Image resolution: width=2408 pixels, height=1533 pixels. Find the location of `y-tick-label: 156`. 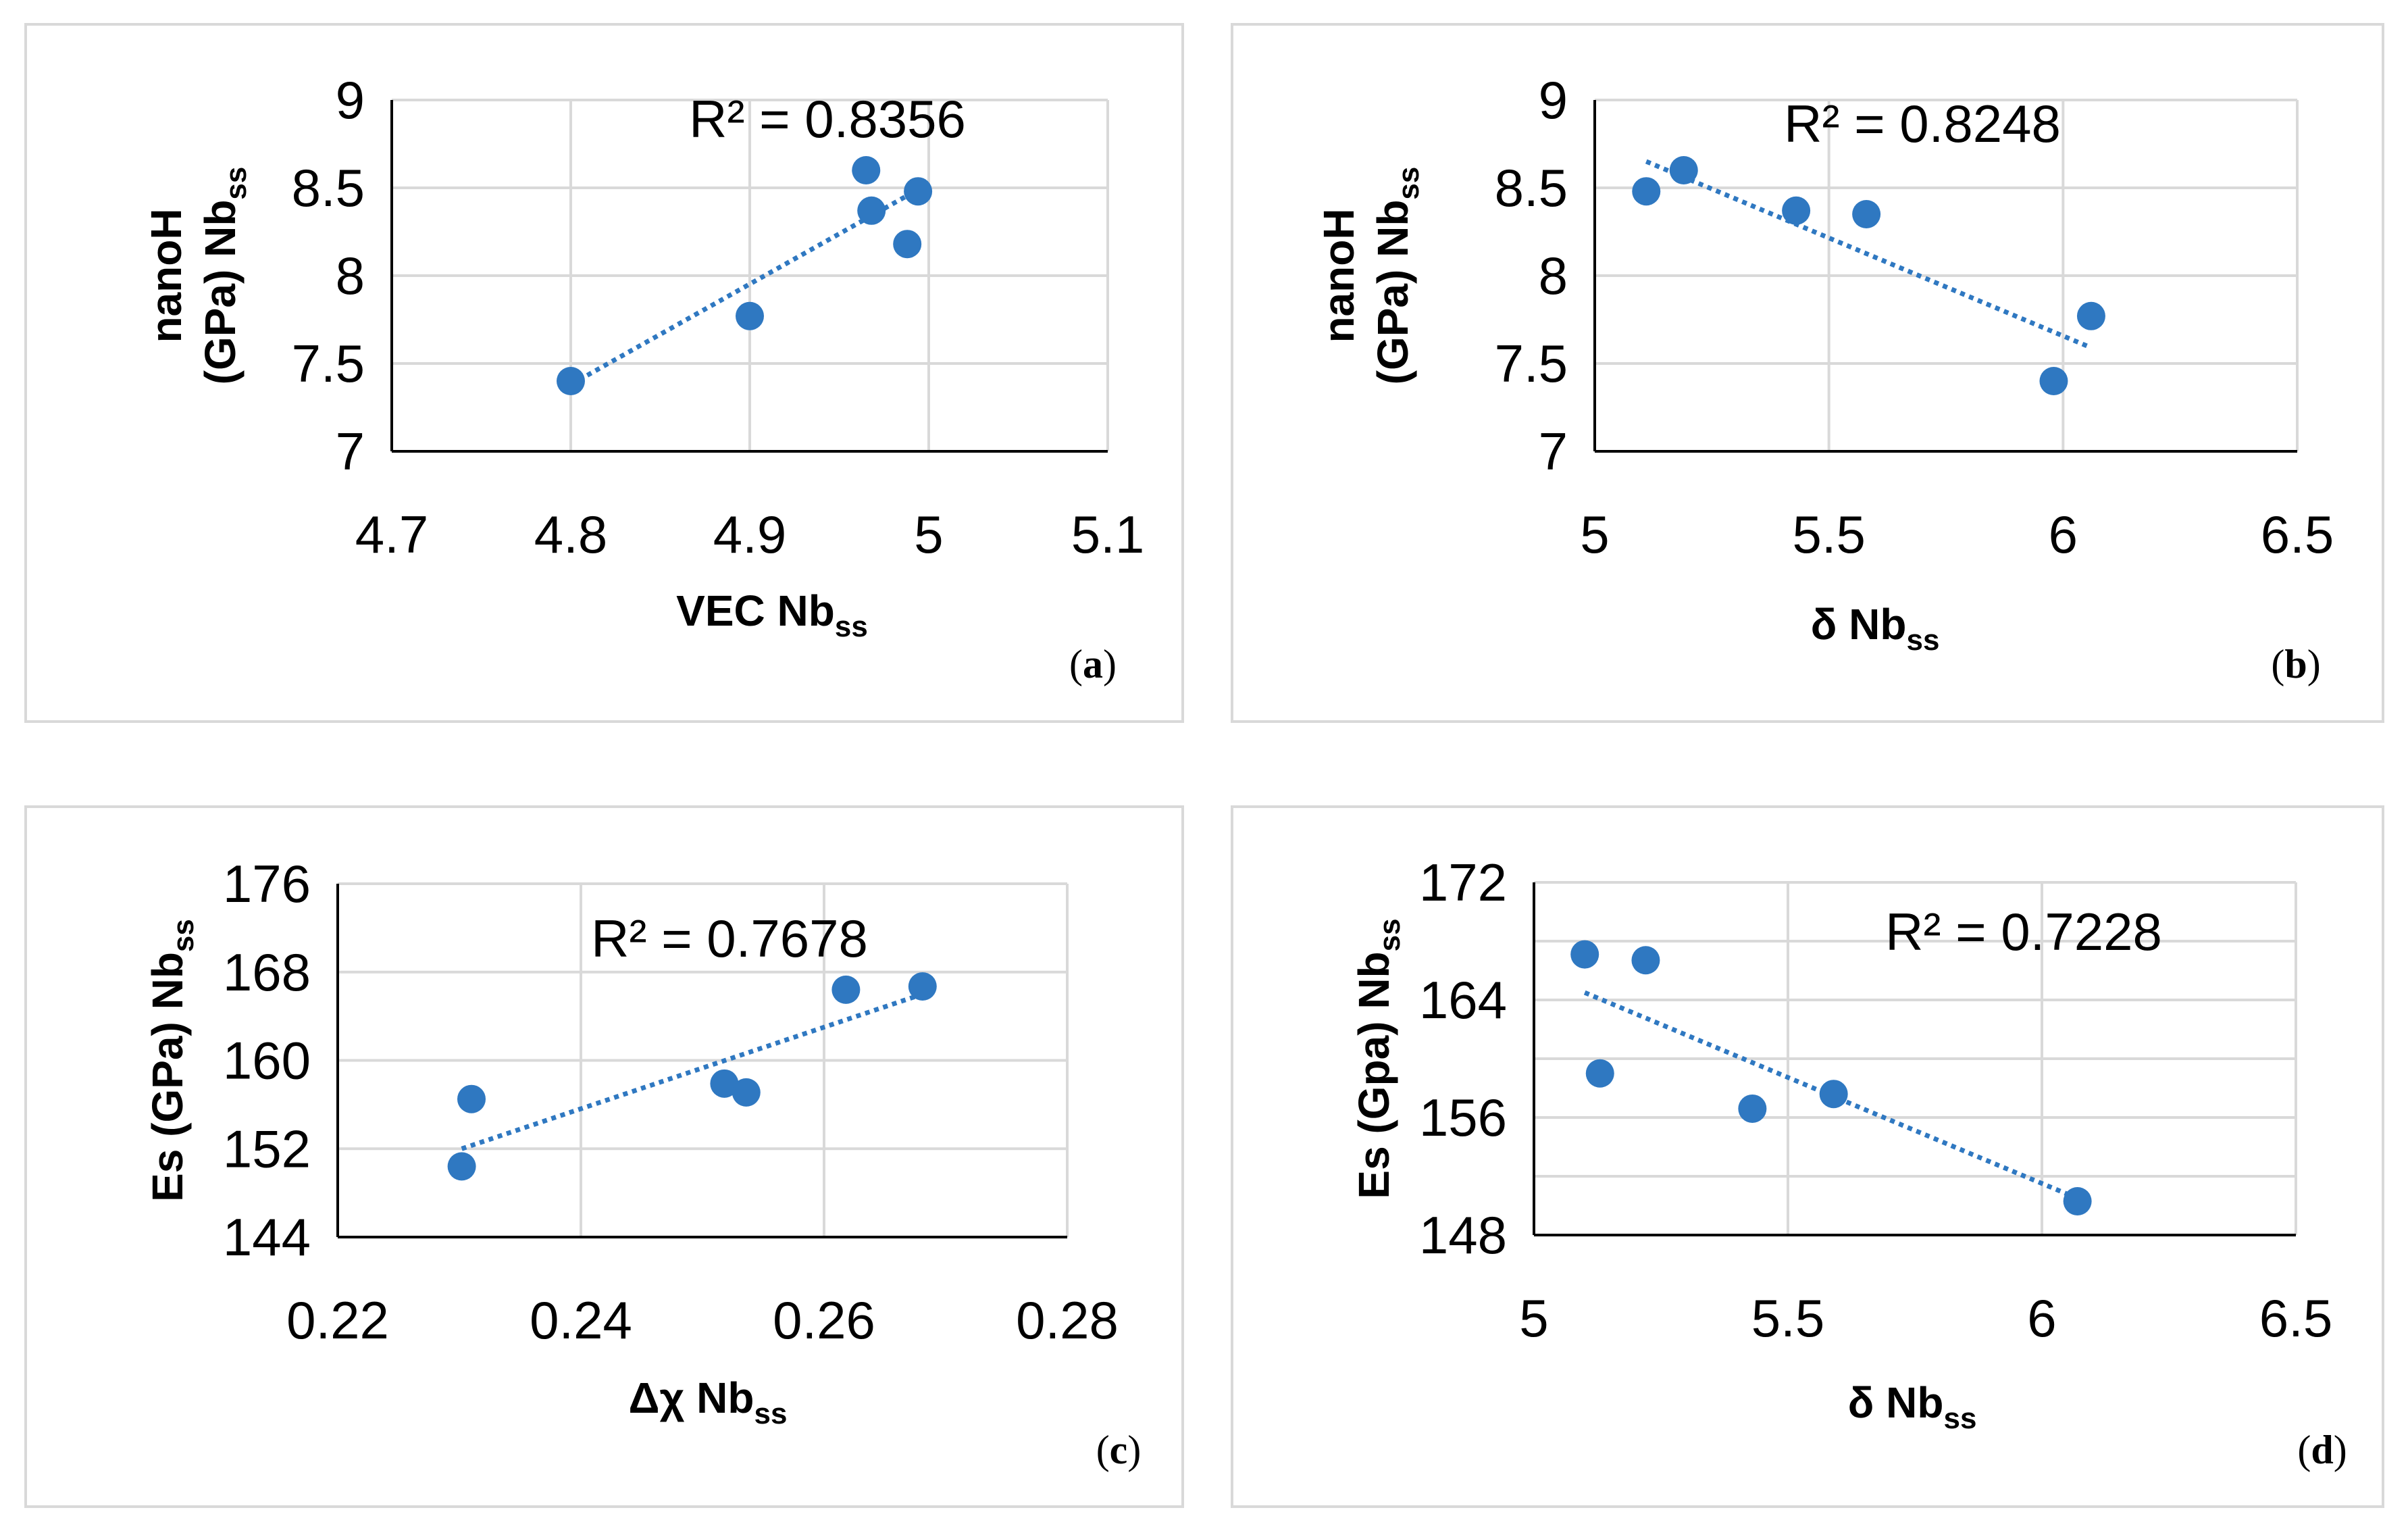

y-tick-label: 156 is located at coordinates (1463, 1117).